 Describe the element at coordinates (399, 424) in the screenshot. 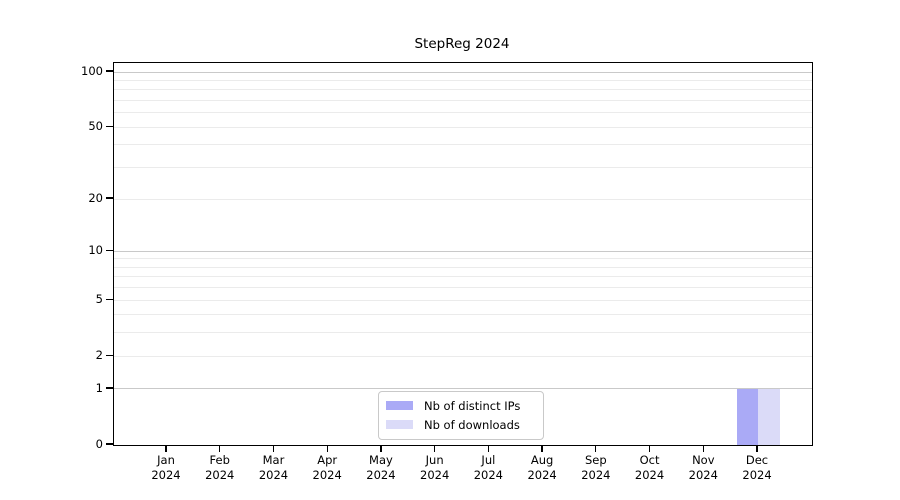

I see `legend-swatch-downloads` at that location.